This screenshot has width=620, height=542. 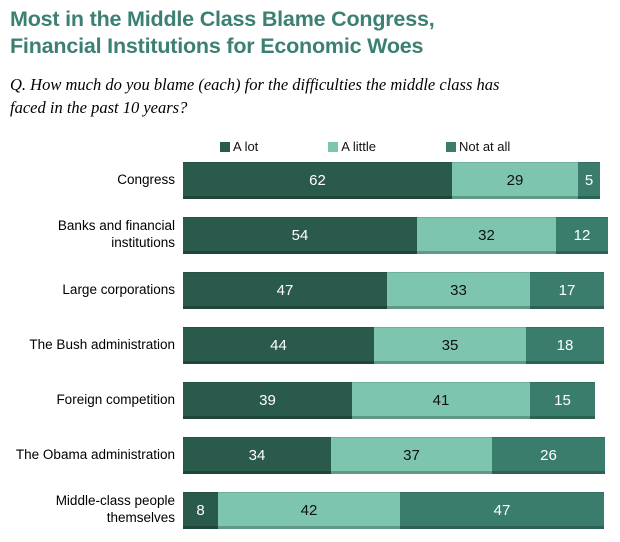 I want to click on legend-label-not-at-all: Not at all, so click(x=484, y=147).